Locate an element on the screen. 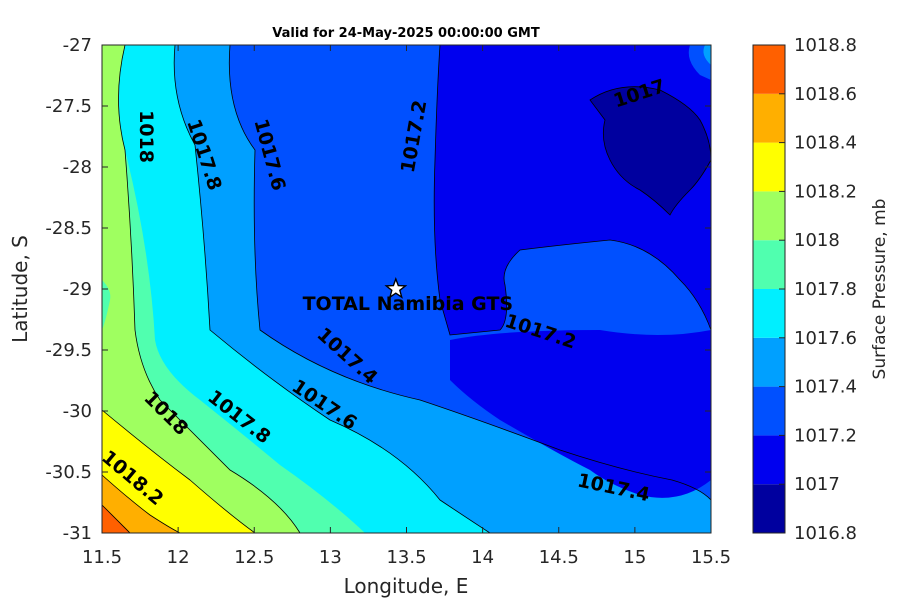 The image size is (900, 600). x-axis-label: Longitude, E is located at coordinates (406, 586).